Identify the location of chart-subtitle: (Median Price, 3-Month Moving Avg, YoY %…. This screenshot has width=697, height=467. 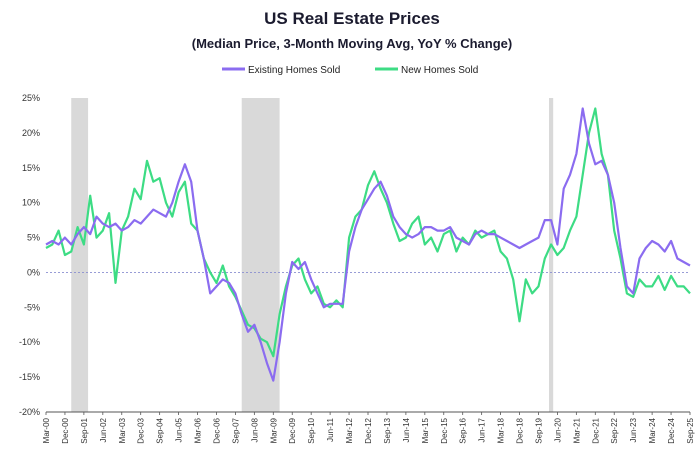
(352, 43).